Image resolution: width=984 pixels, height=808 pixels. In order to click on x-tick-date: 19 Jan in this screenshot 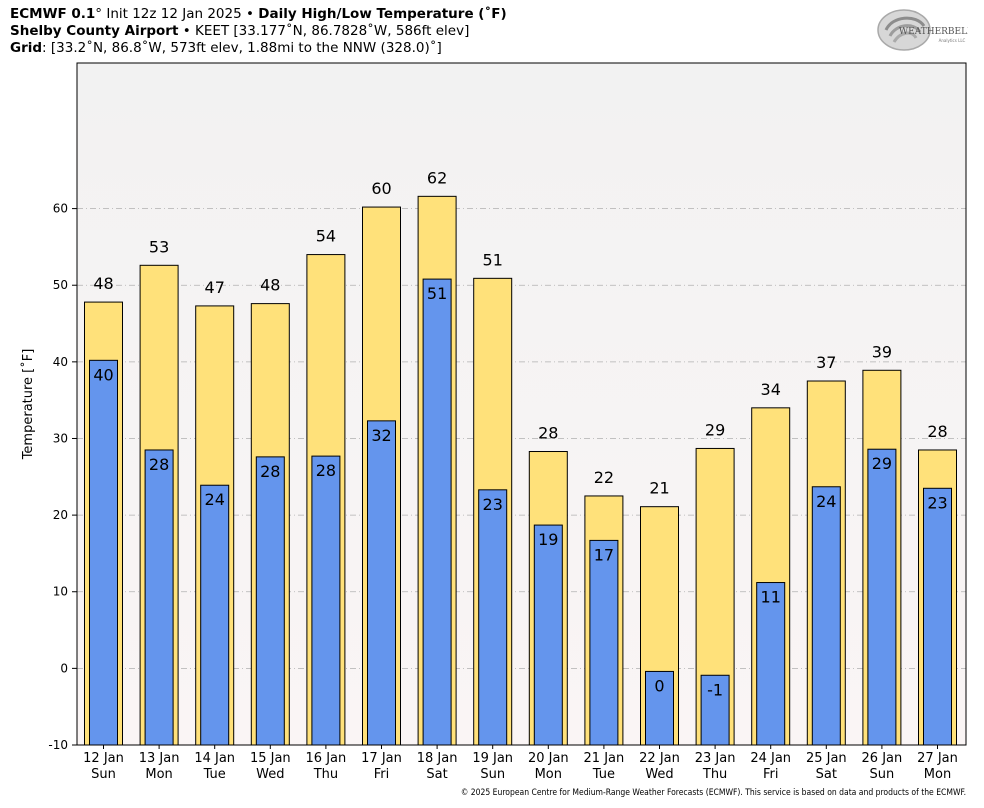, I will do `click(492, 758)`.